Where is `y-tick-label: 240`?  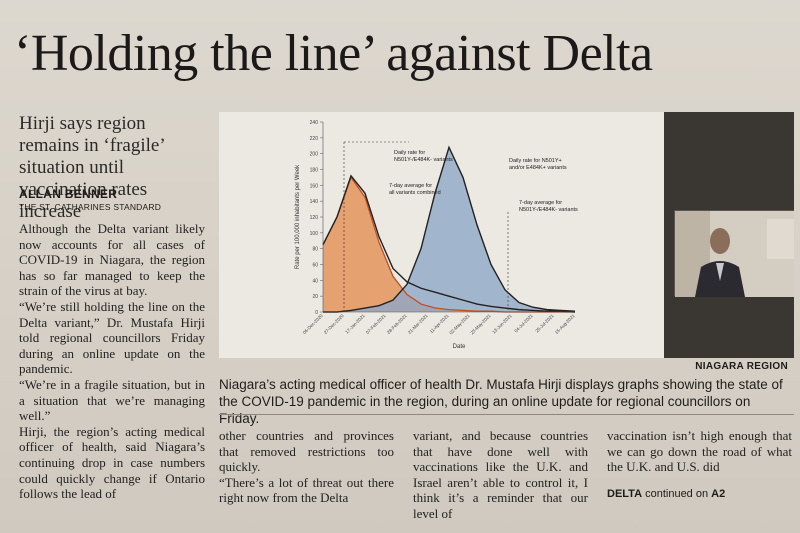
y-tick-label: 240 is located at coordinates (314, 123).